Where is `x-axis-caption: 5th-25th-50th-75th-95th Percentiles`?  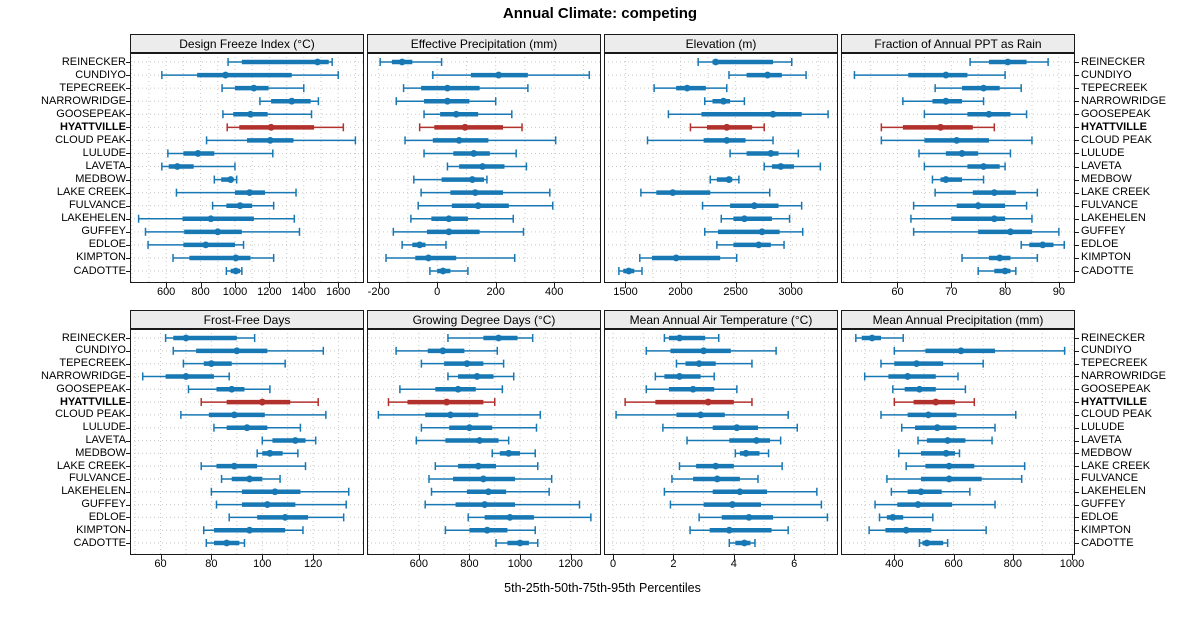 x-axis-caption: 5th-25th-50th-75th-95th Percentiles is located at coordinates (602, 588).